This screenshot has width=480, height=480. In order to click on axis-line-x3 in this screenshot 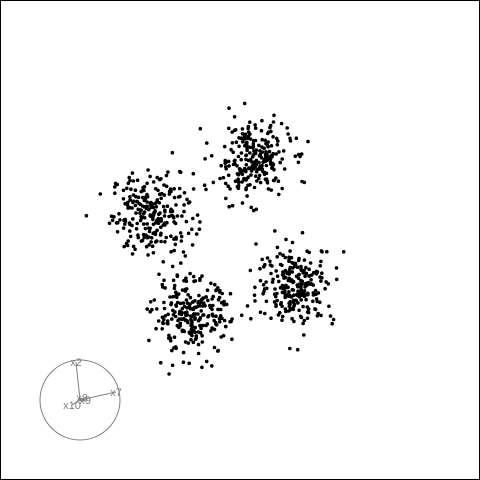, I will do `click(80, 400)`.